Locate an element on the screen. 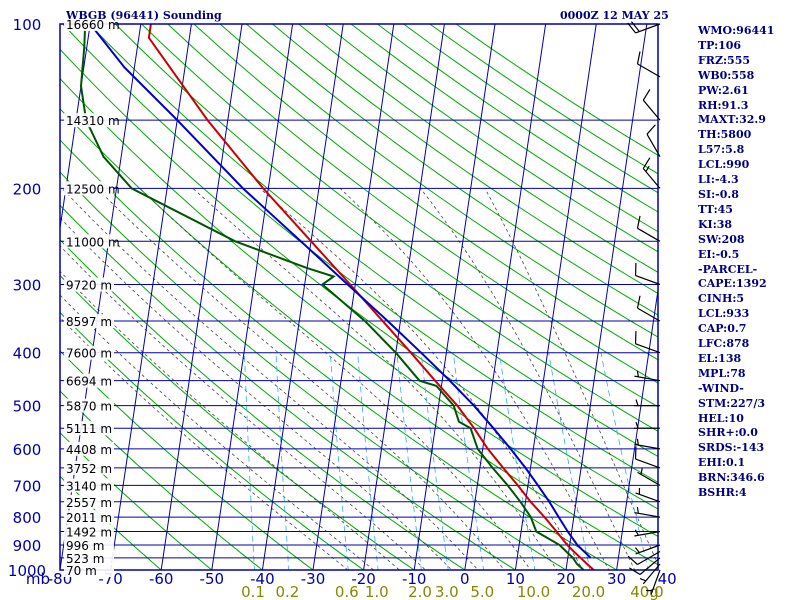 The height and width of the screenshot is (600, 800). moist-adiabat-line is located at coordinates (571, 377).